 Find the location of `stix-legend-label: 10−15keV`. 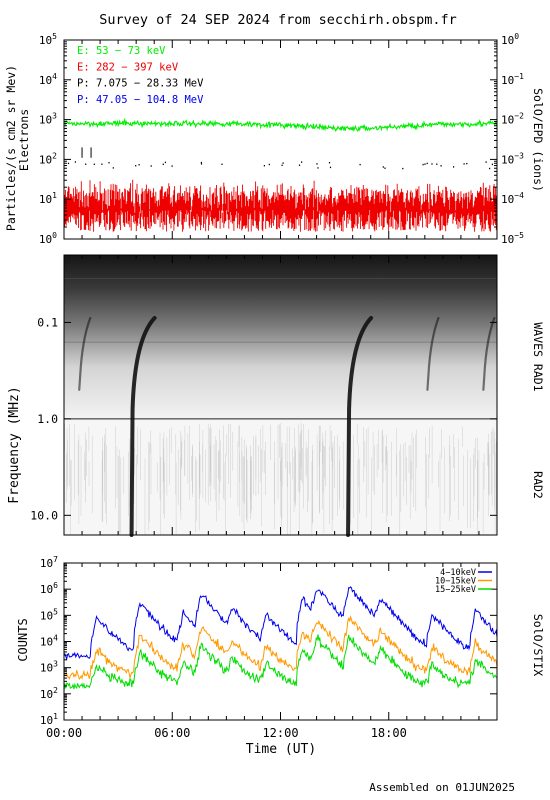

stix-legend-label: 10−15keV is located at coordinates (455, 582).